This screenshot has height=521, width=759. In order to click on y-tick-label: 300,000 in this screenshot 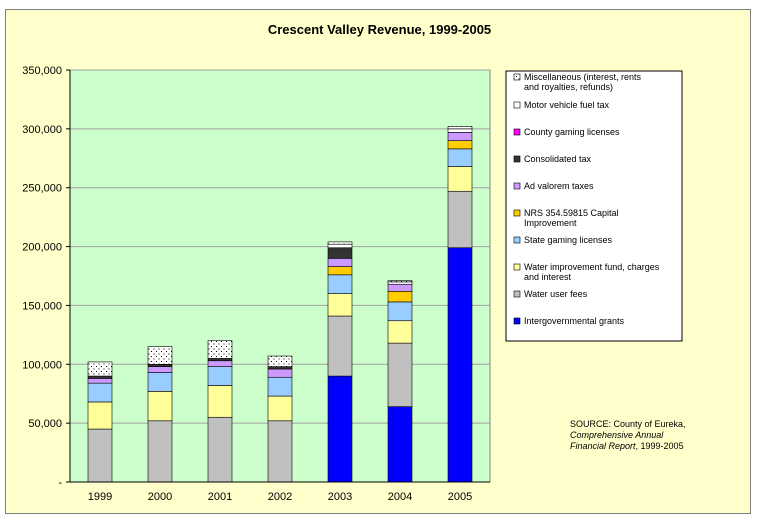, I will do `click(42, 130)`.